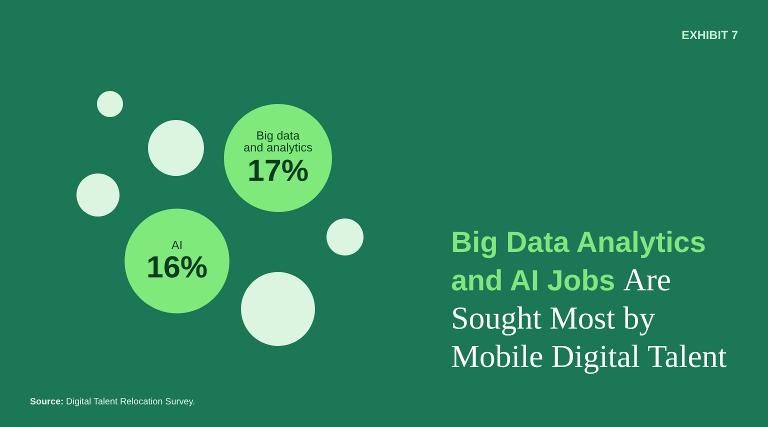 The width and height of the screenshot is (768, 427). Describe the element at coordinates (278, 142) in the screenshot. I see `category-label: Big data and analytics` at that location.